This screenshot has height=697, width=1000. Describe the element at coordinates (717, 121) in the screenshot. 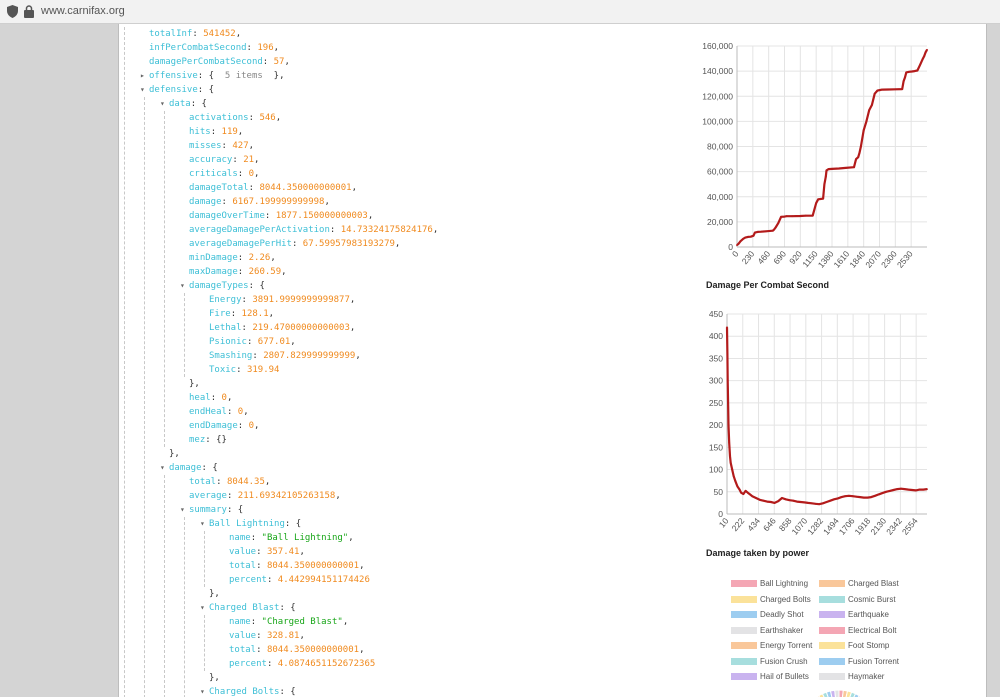

I see `y-tick-label: 100,000` at that location.